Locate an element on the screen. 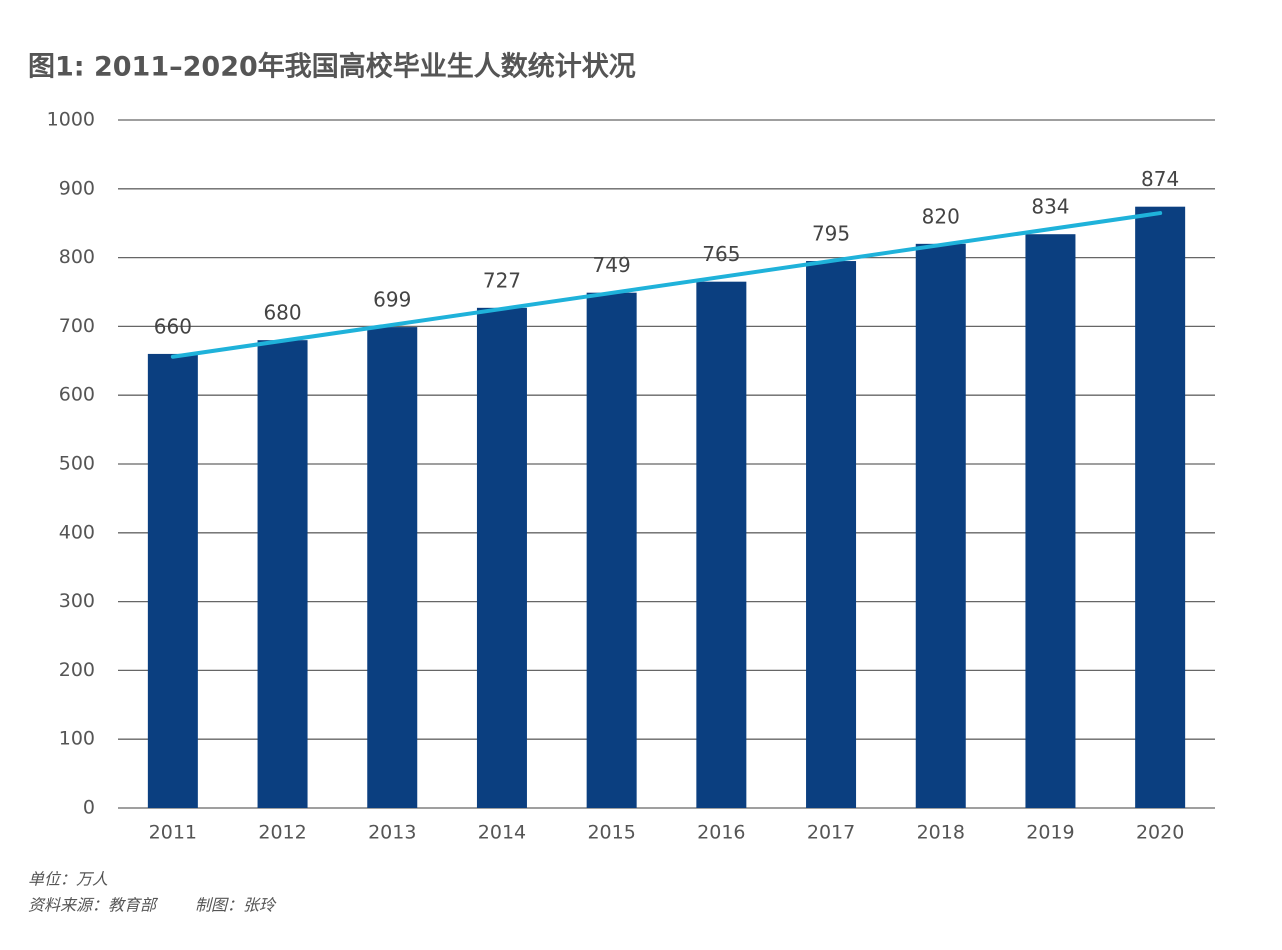 The width and height of the screenshot is (1282, 950). data-label: 795 is located at coordinates (831, 234).